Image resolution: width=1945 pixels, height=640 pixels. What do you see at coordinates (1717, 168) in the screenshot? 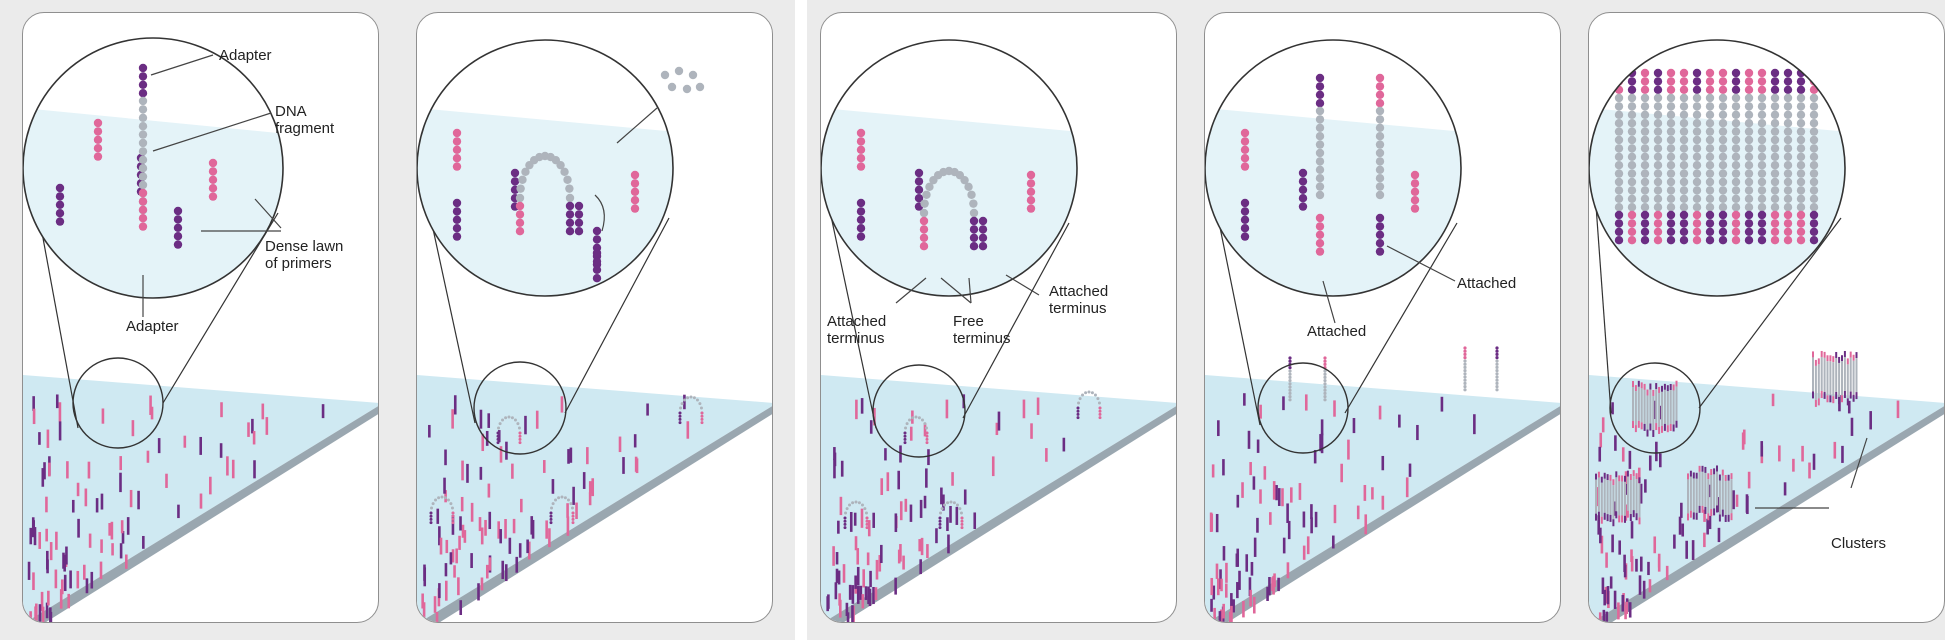
I see `zoom-circle-large` at bounding box center [1717, 168].